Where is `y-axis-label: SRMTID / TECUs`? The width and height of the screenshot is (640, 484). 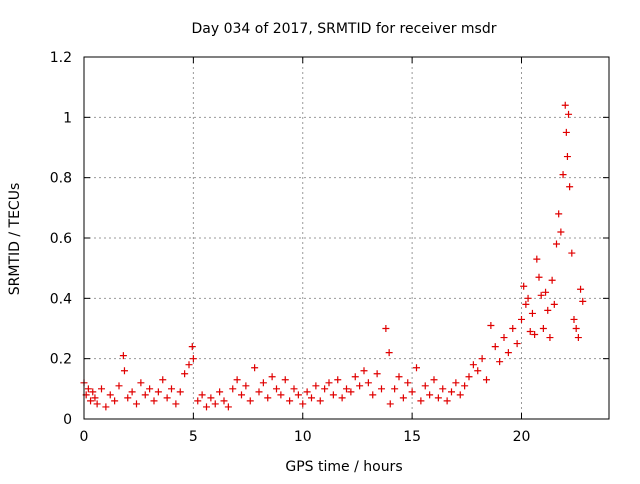 y-axis-label: SRMTID / TECUs is located at coordinates (15, 239).